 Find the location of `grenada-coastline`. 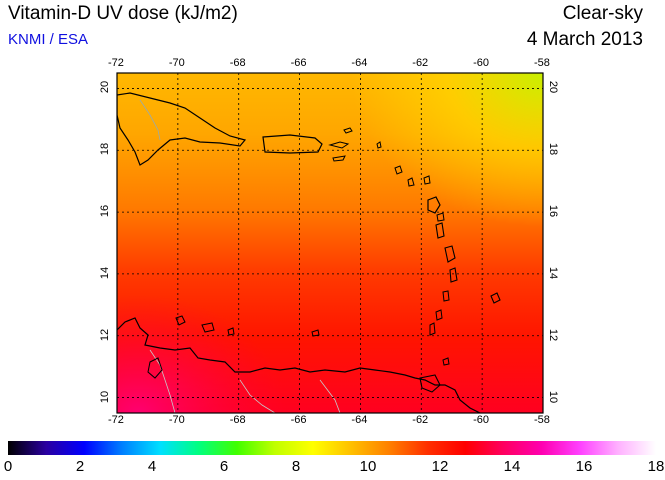

grenada-coastline is located at coordinates (432, 329).